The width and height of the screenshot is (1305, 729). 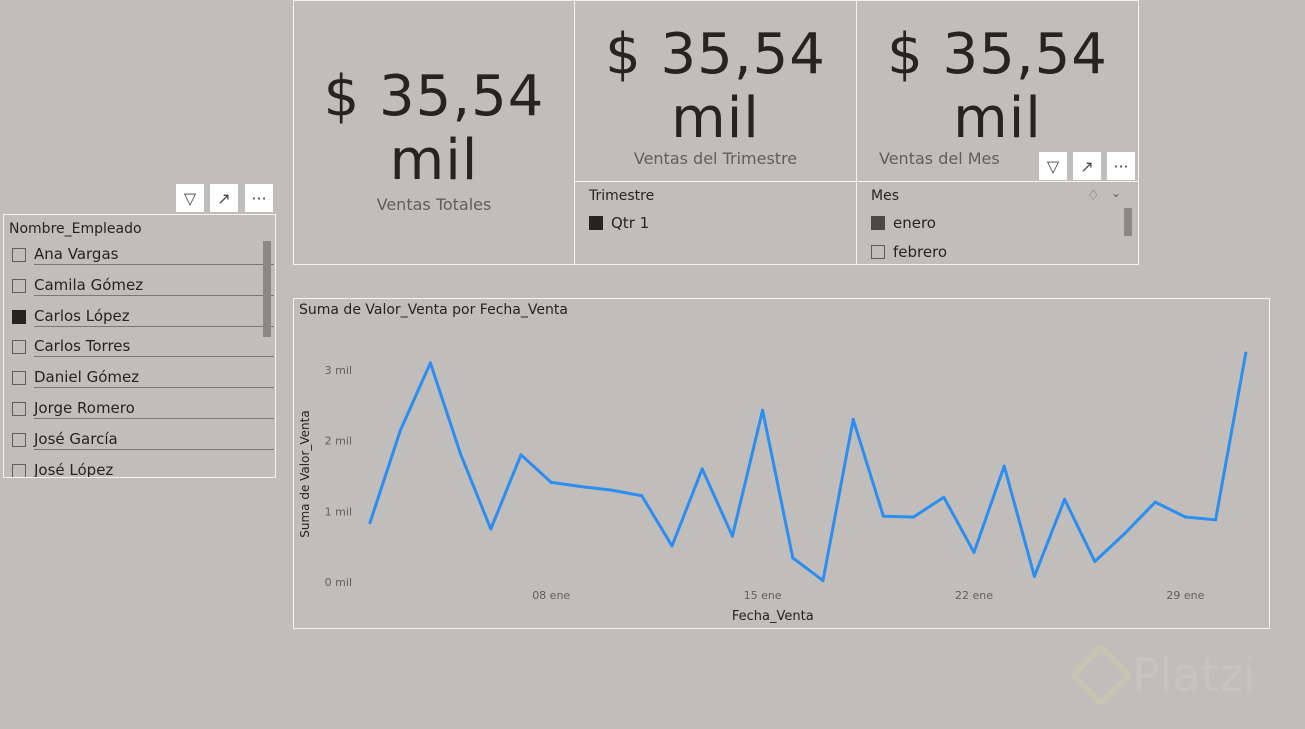 I want to click on card-ventas-mes: $ 35,54 mil Ventas del Mes, so click(x=997, y=91).